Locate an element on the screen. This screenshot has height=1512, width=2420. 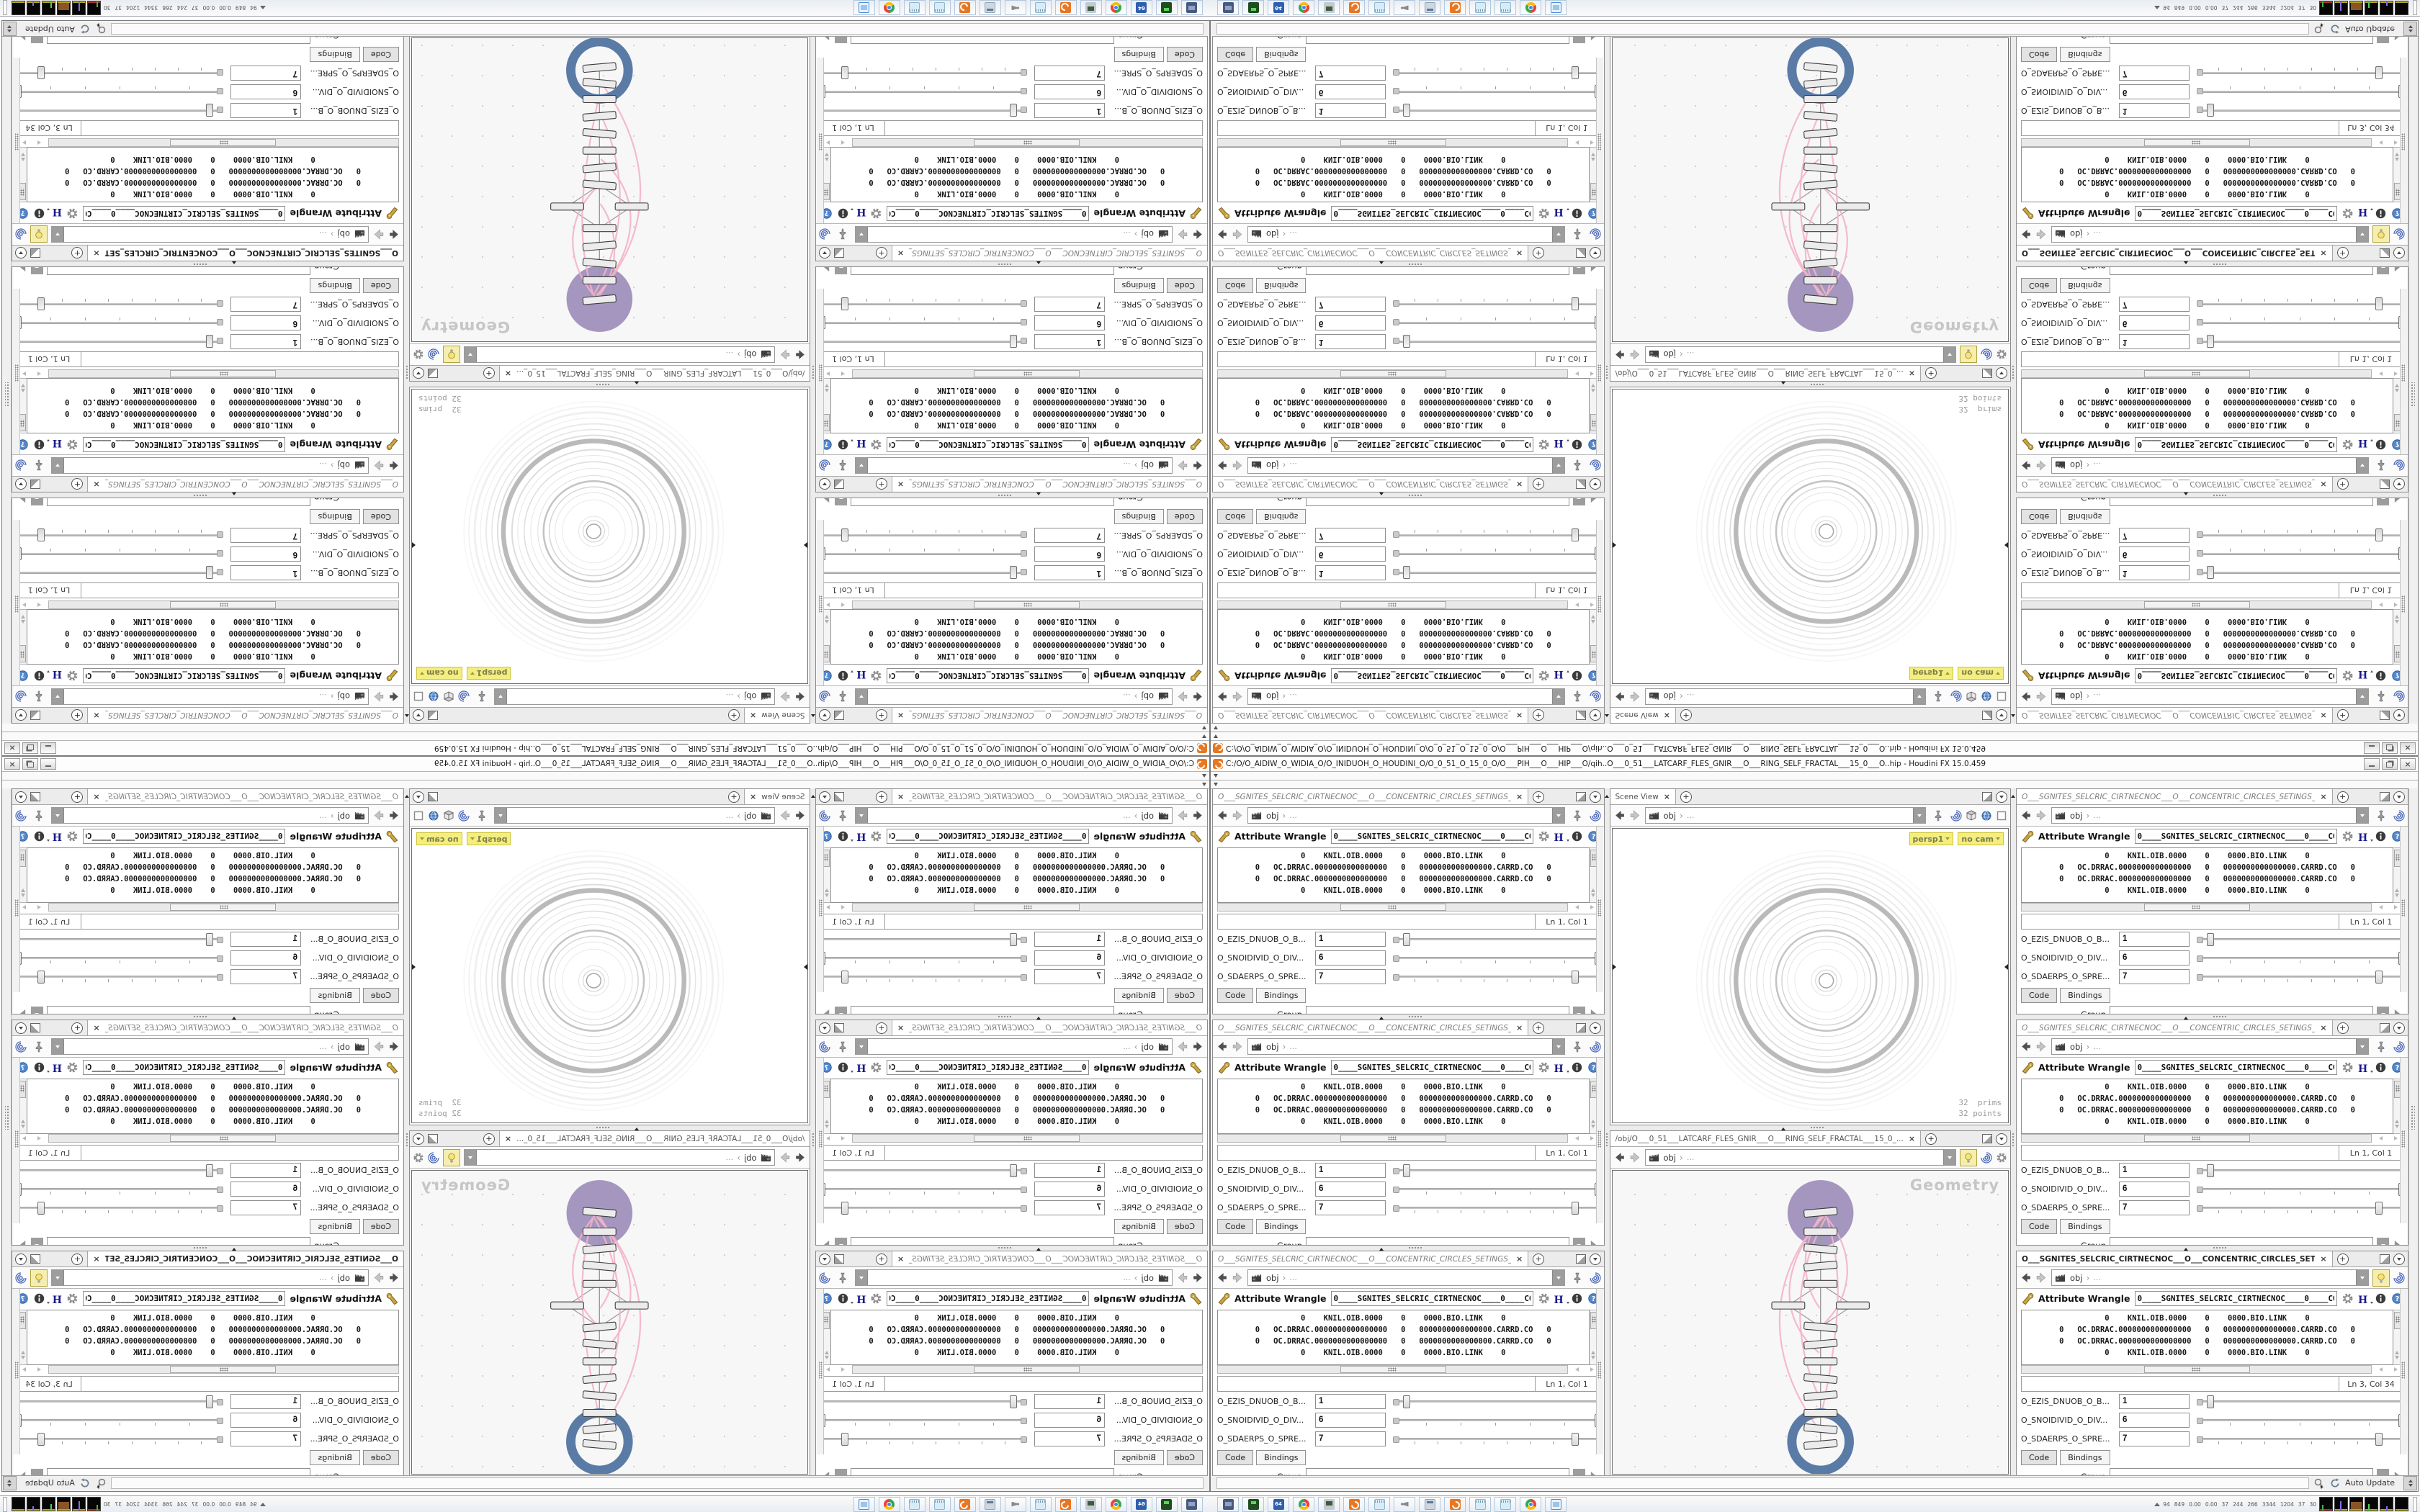
code-tab-button: Code is located at coordinates (380, 1457).